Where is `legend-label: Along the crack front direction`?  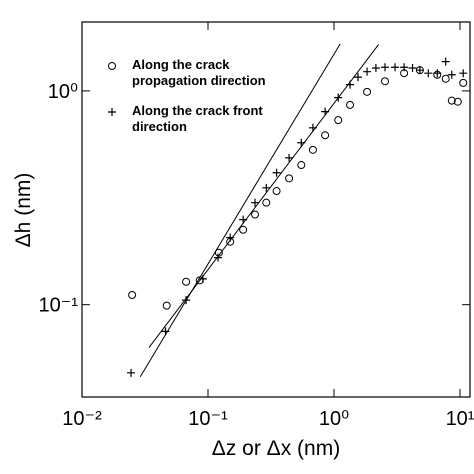
legend-label: Along the crack front direction is located at coordinates (197, 118).